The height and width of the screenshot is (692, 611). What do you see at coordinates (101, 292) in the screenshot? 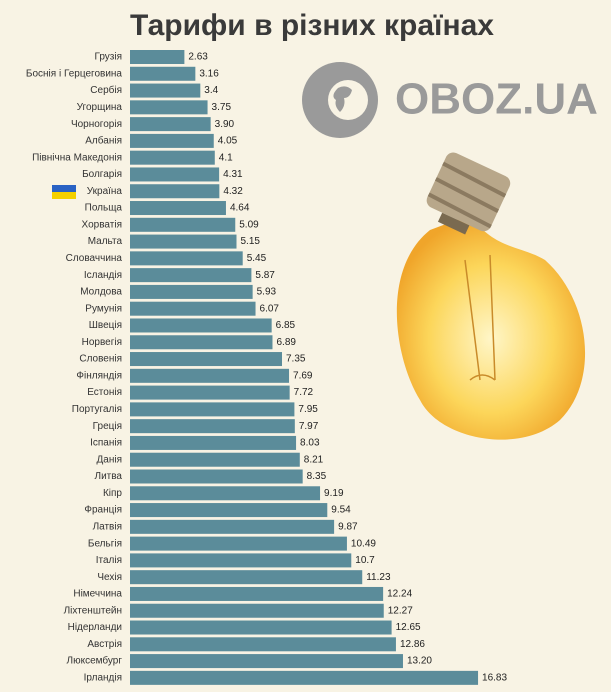
I see `category-label: Молдова` at bounding box center [101, 292].